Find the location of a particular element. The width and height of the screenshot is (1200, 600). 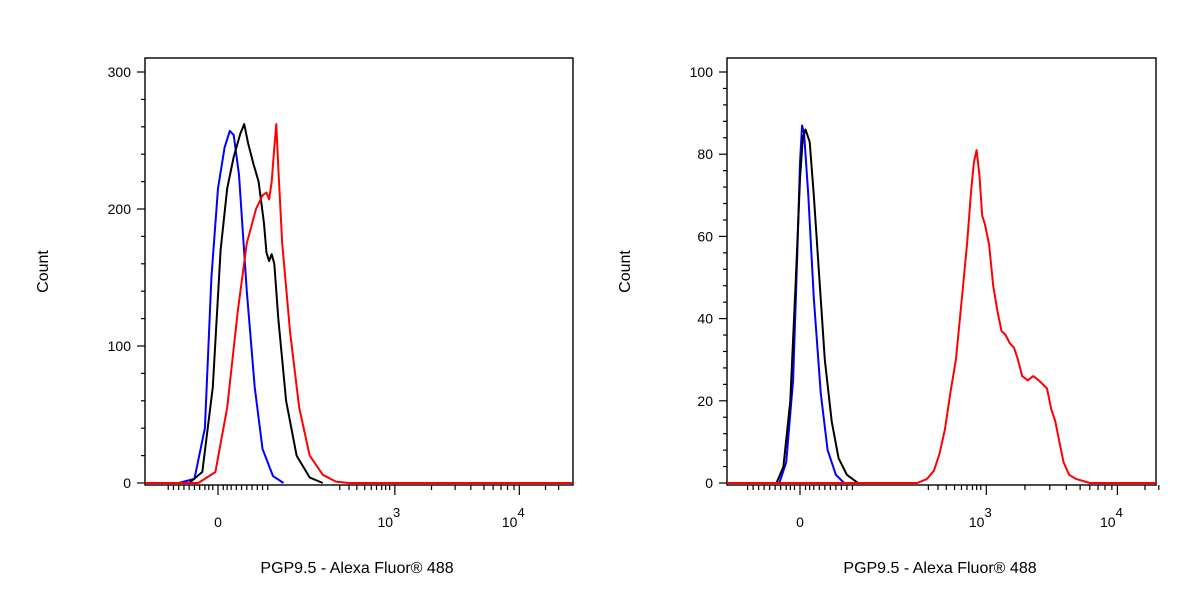

chart-2-y-tick-label: 60 is located at coordinates (705, 236).